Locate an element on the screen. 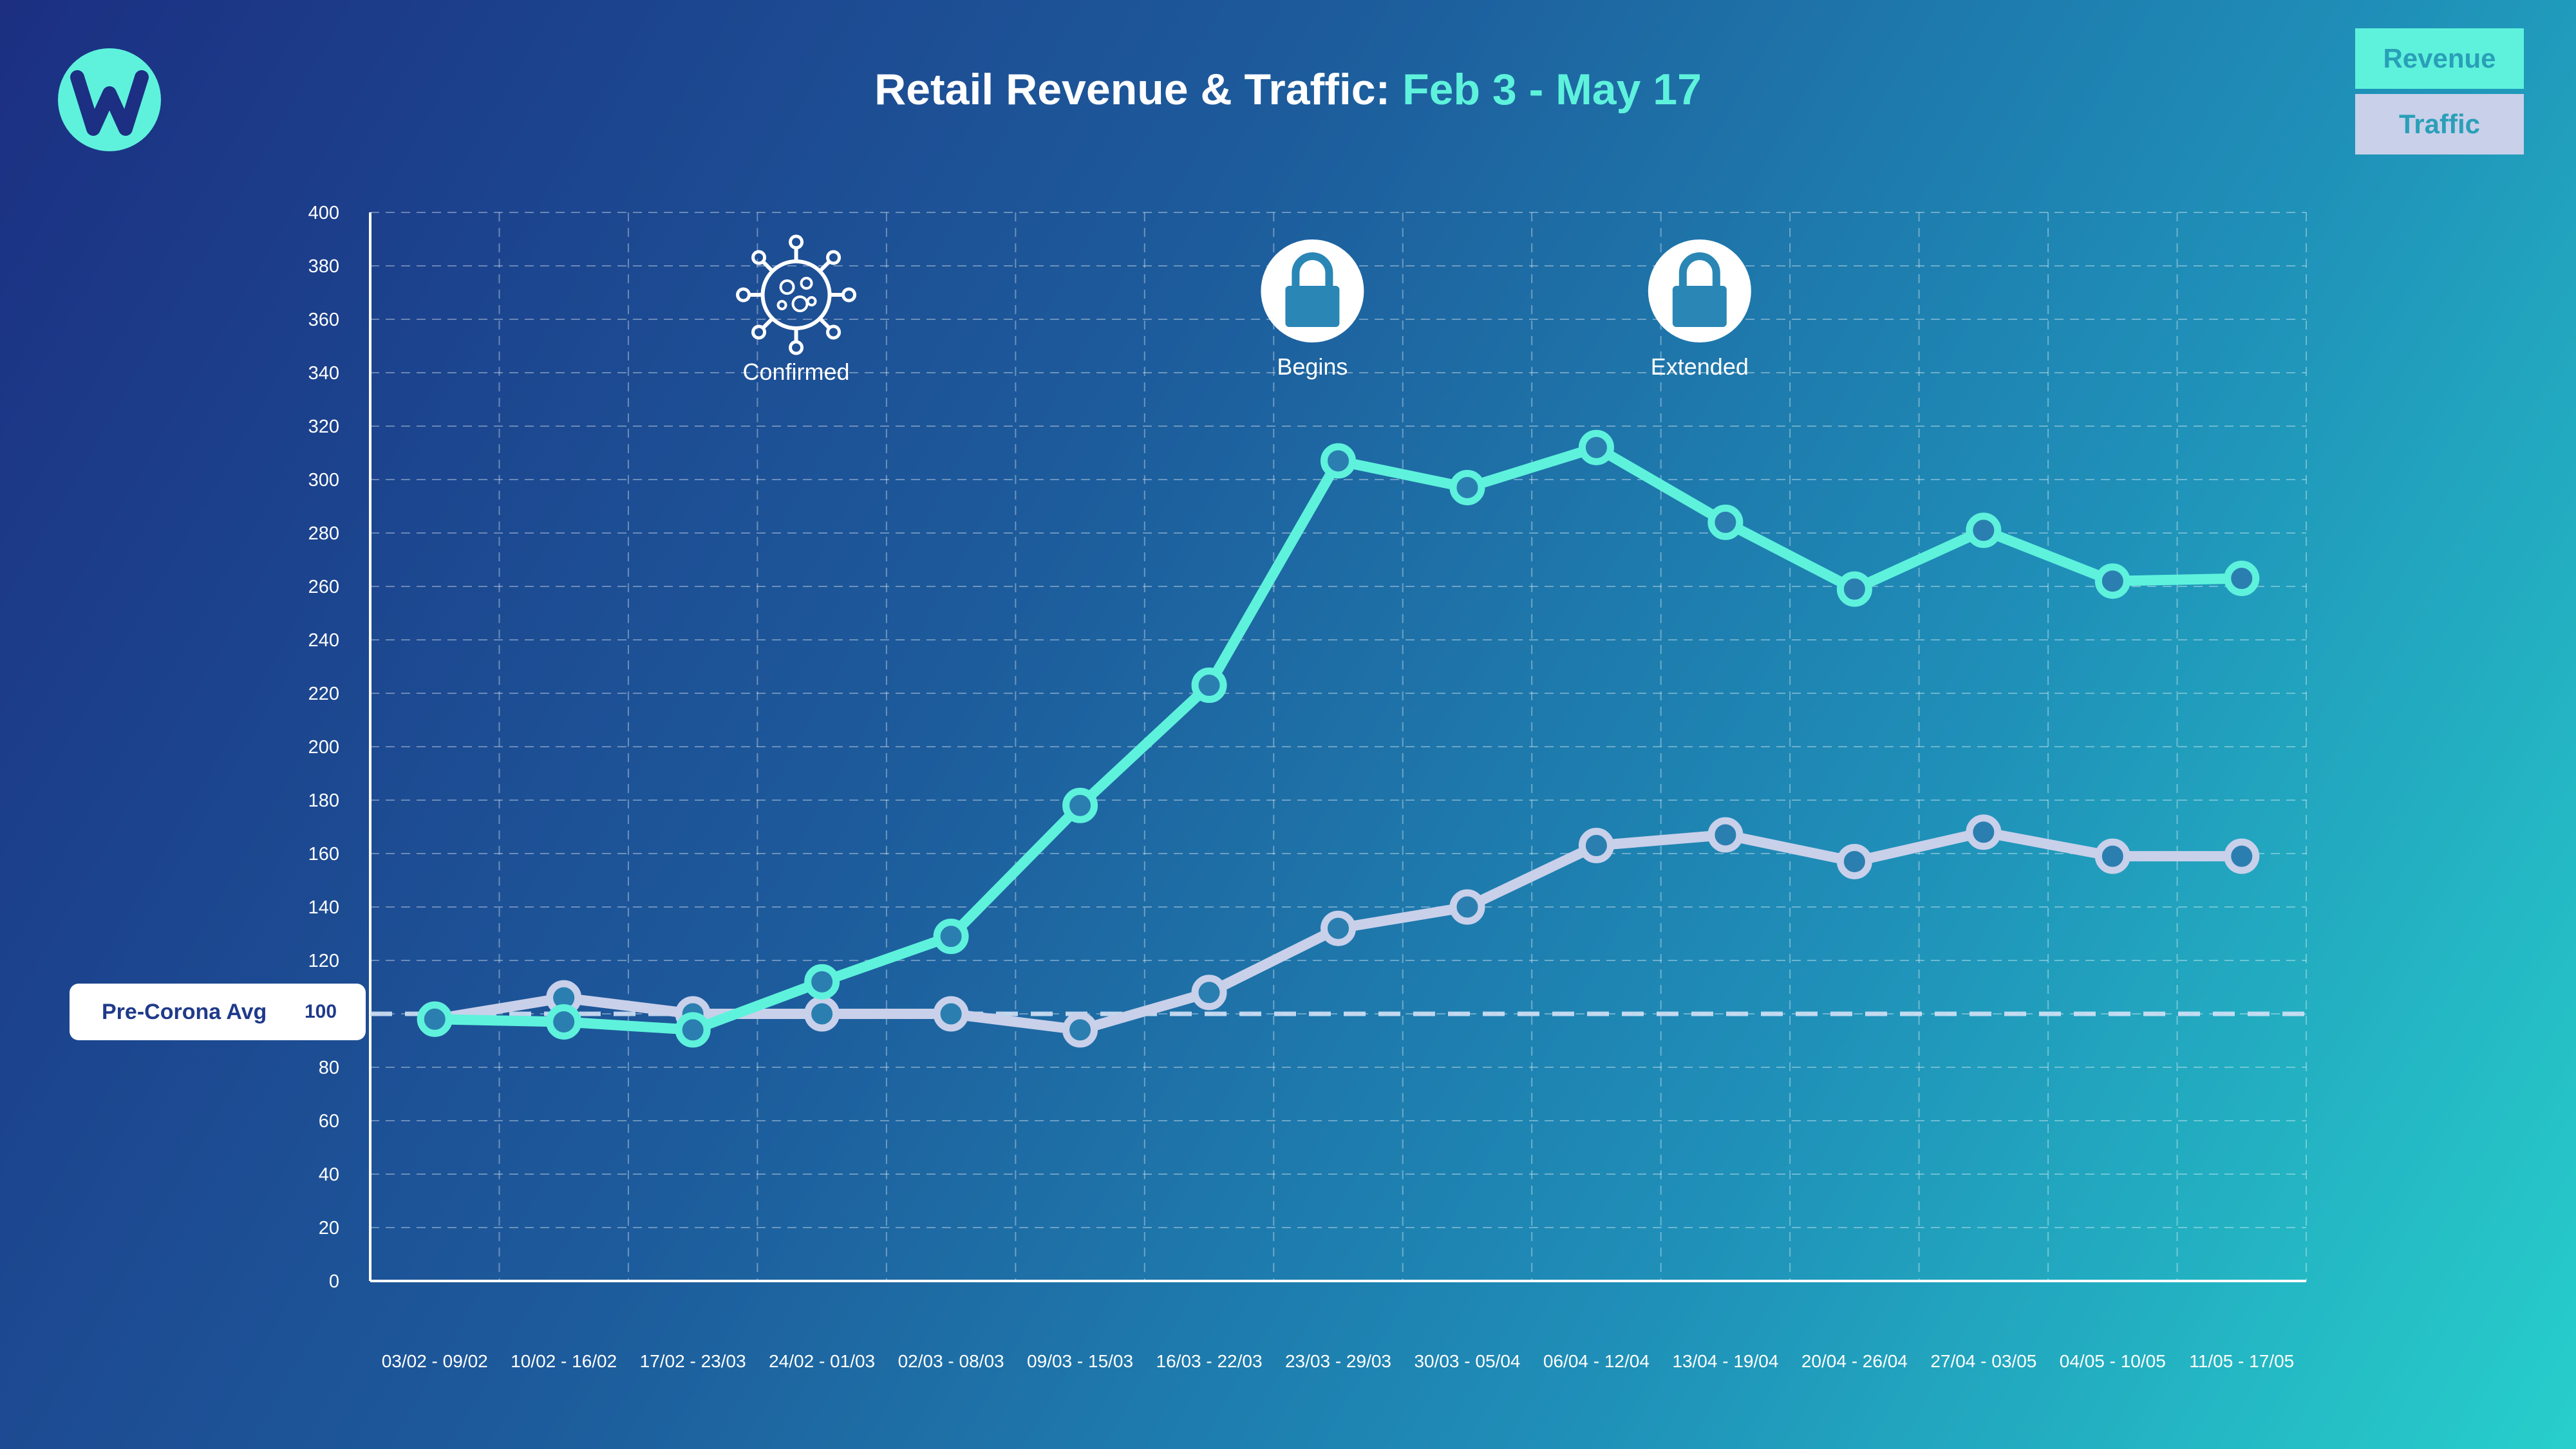 The width and height of the screenshot is (2576, 1449). x-tick-label: 23/03 - 29/03 is located at coordinates (1338, 1361).